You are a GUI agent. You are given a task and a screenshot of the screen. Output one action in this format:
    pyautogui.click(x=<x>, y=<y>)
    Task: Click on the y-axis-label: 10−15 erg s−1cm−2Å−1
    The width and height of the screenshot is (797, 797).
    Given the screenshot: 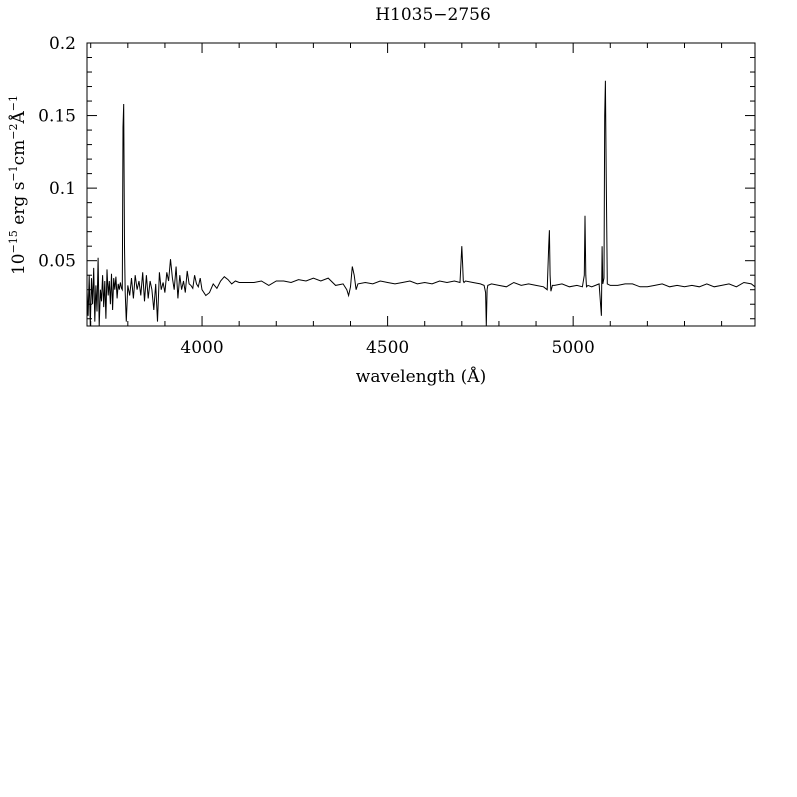 What is the action you would take?
    pyautogui.click(x=18, y=185)
    